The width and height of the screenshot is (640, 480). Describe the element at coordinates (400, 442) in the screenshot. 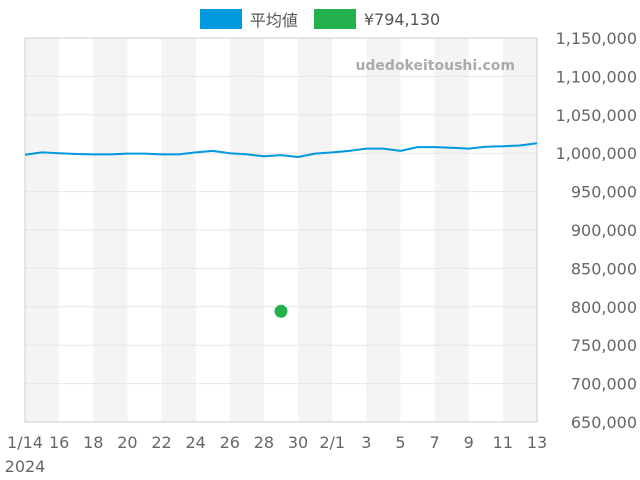

I see `x-tick-label: 5` at that location.